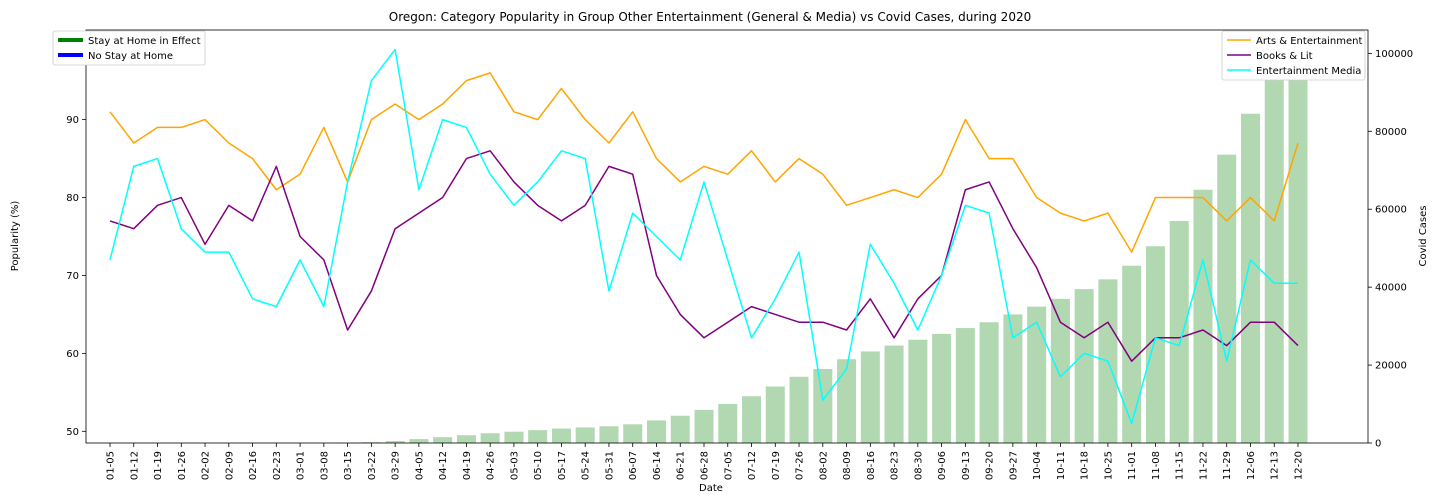  What do you see at coordinates (1423, 235) in the screenshot?
I see `y2-axis-label: Covid Cases` at bounding box center [1423, 235].